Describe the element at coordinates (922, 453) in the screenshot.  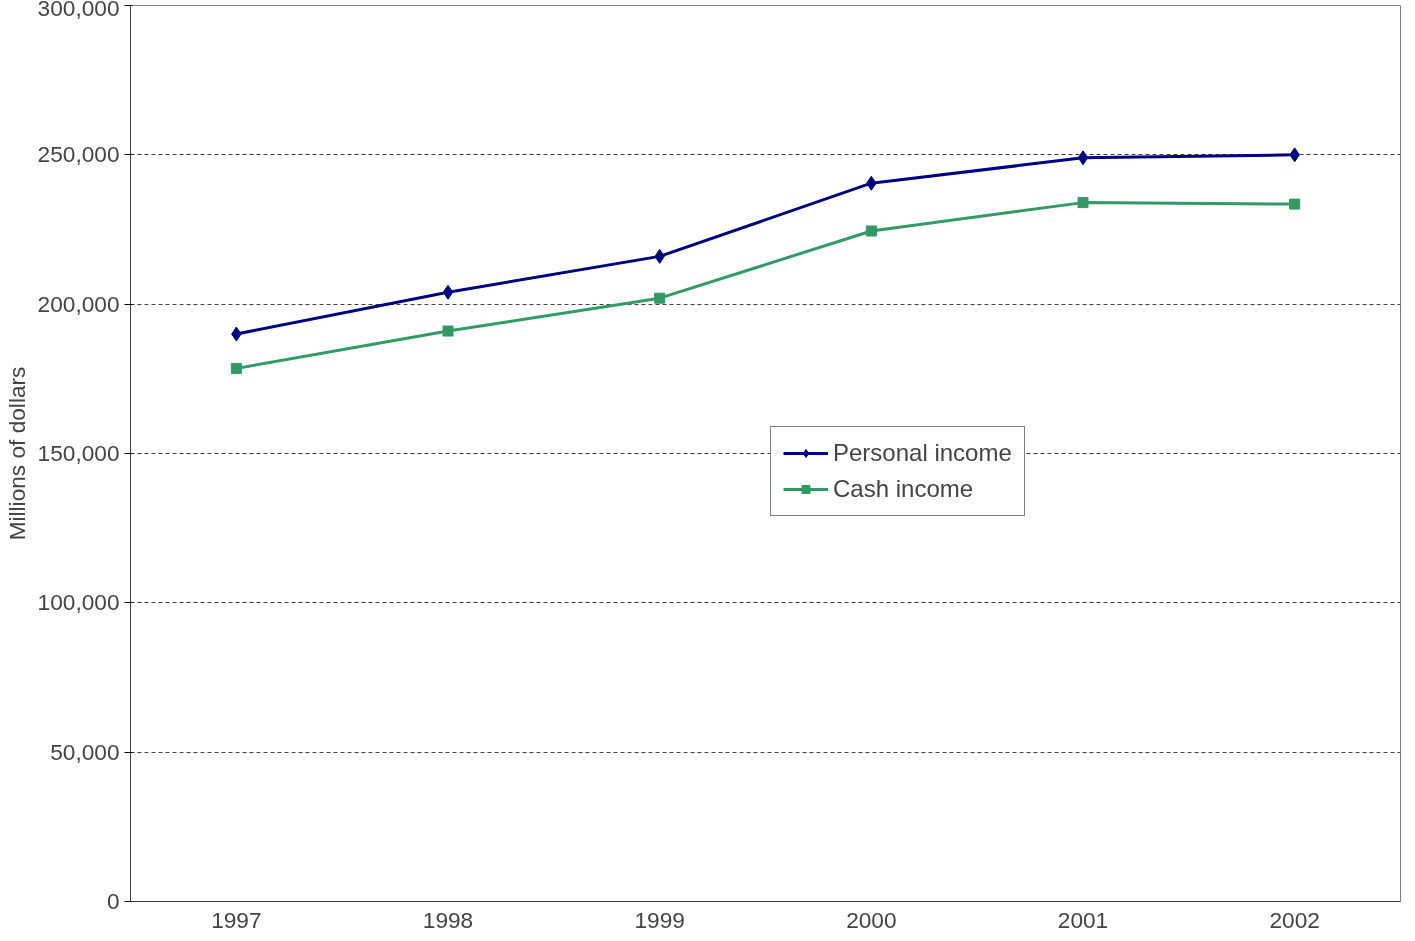
I see `legend-label: Personal income` at that location.